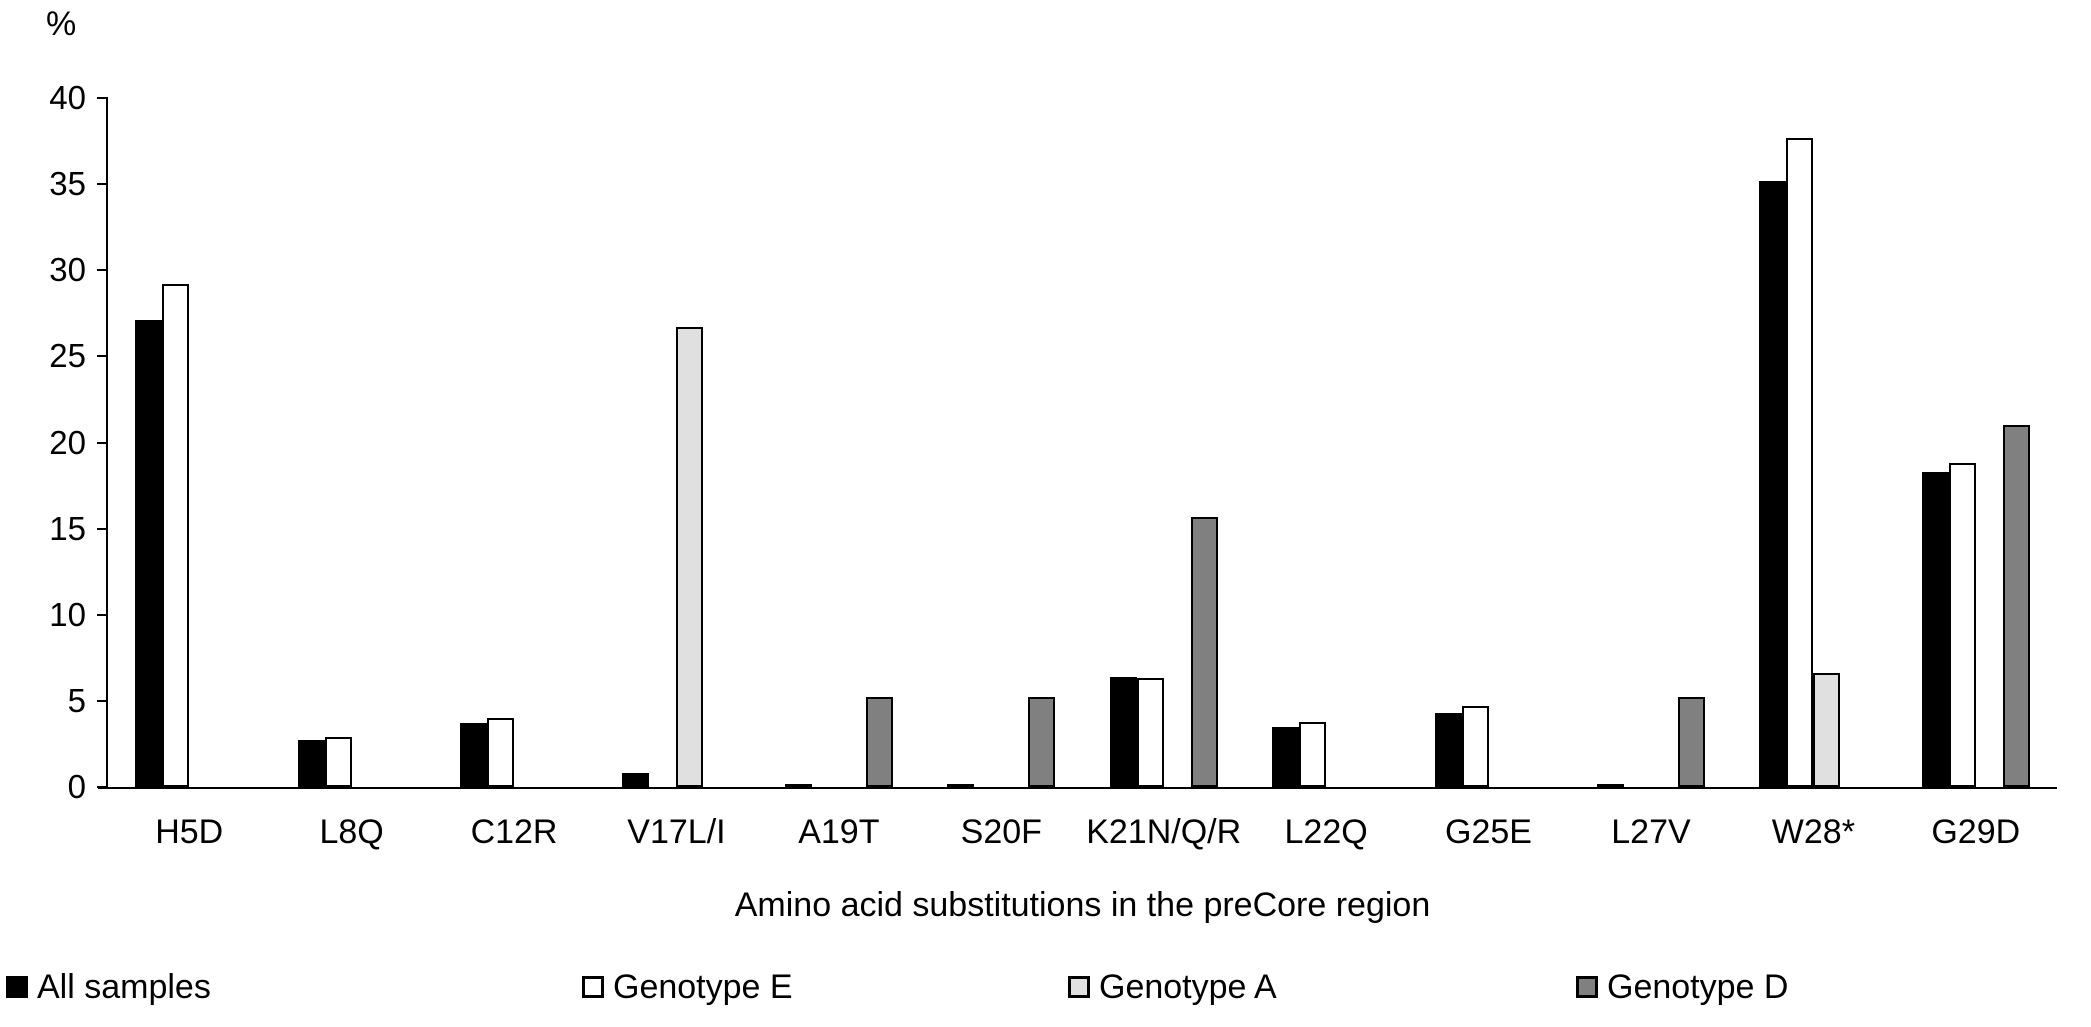  What do you see at coordinates (1773, 483) in the screenshot?
I see `bar-all-samples-w28-` at bounding box center [1773, 483].